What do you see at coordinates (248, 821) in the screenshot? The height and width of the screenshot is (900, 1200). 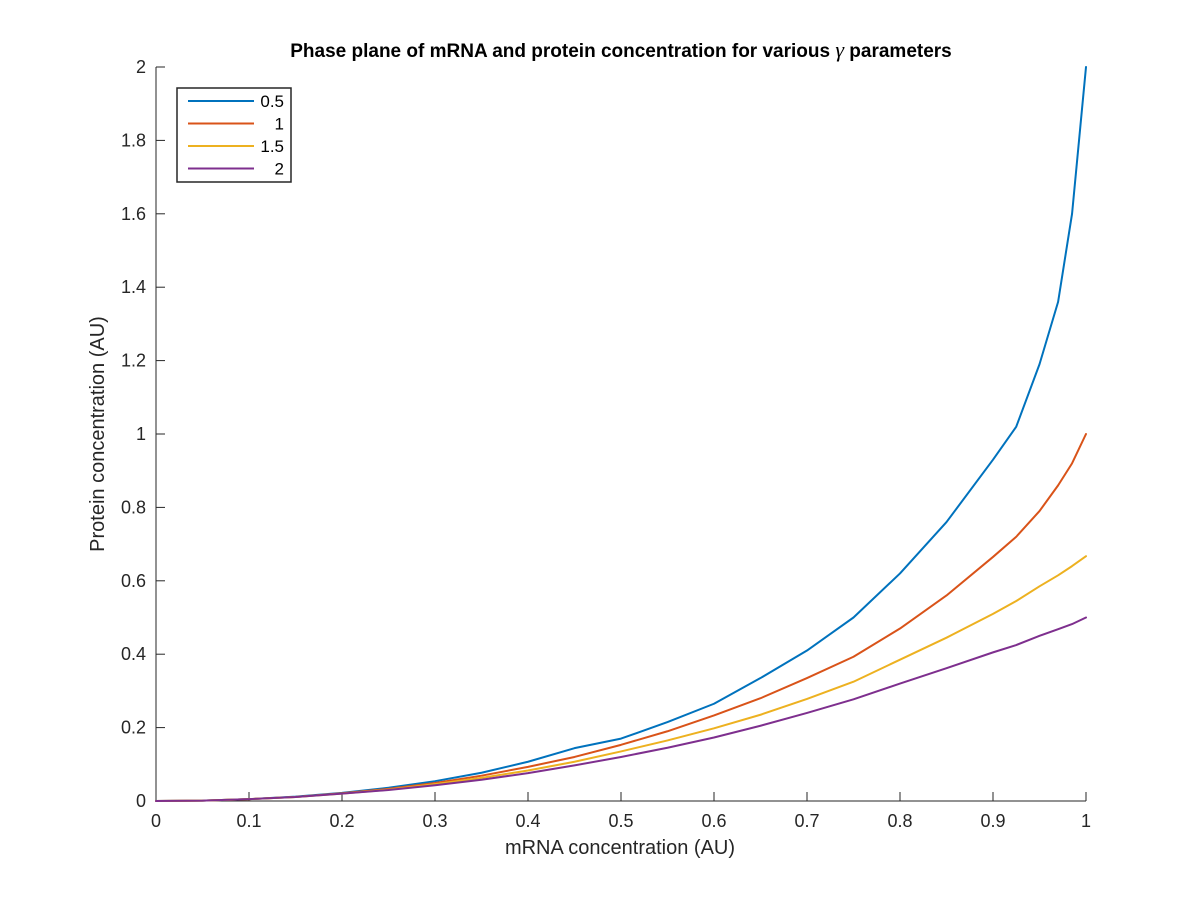 I see `x-tick-label: 0.1` at bounding box center [248, 821].